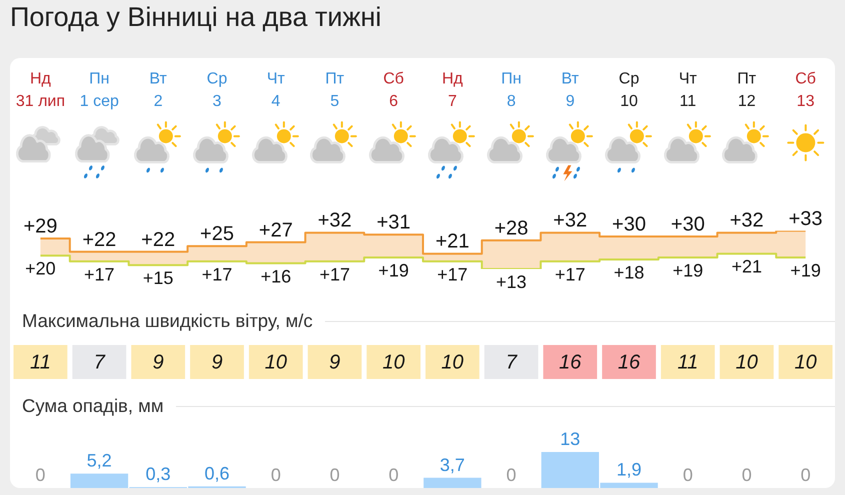 This screenshot has width=845, height=495. Describe the element at coordinates (453, 90) in the screenshot. I see `x-tick-label: Нд 7` at that location.